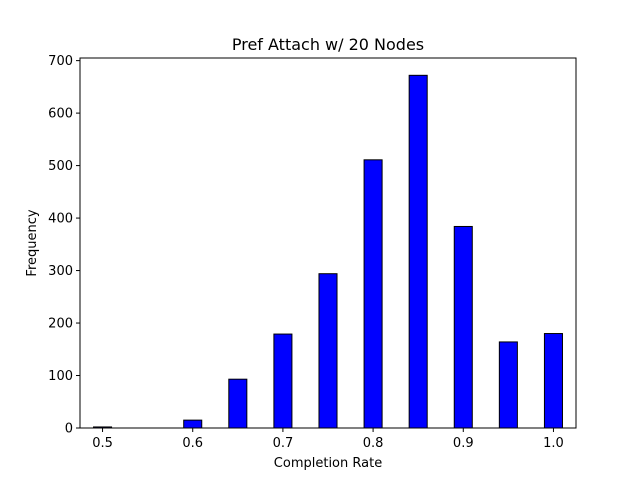  What do you see at coordinates (553, 443) in the screenshot?
I see `x-tick-label-5: 1.0` at bounding box center [553, 443].